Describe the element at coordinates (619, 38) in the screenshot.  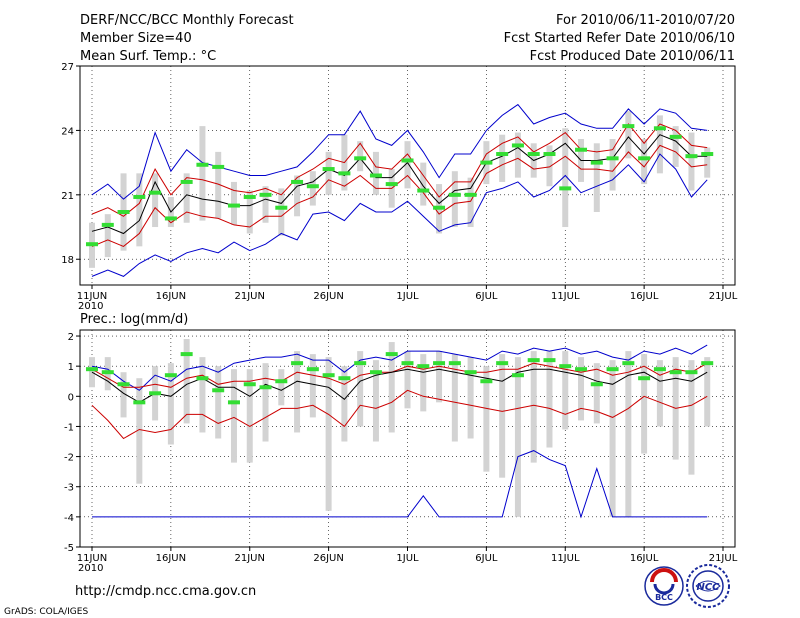
I see `header-start-date: Fcst Started Refer Date 2010/06/10` at that location.